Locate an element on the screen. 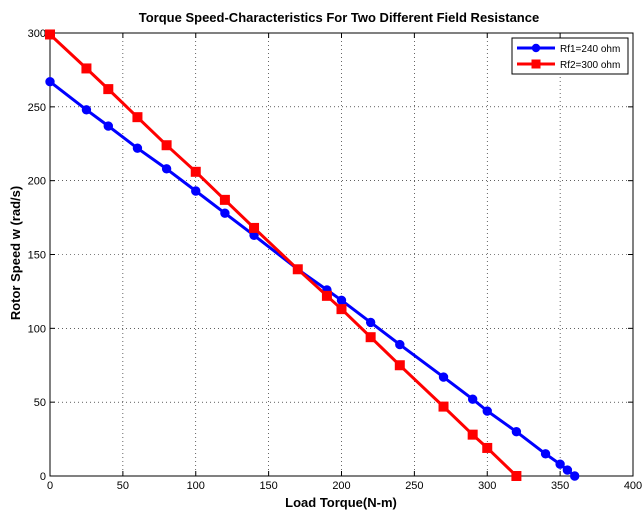  x-tick-label: 250 is located at coordinates (414, 486).